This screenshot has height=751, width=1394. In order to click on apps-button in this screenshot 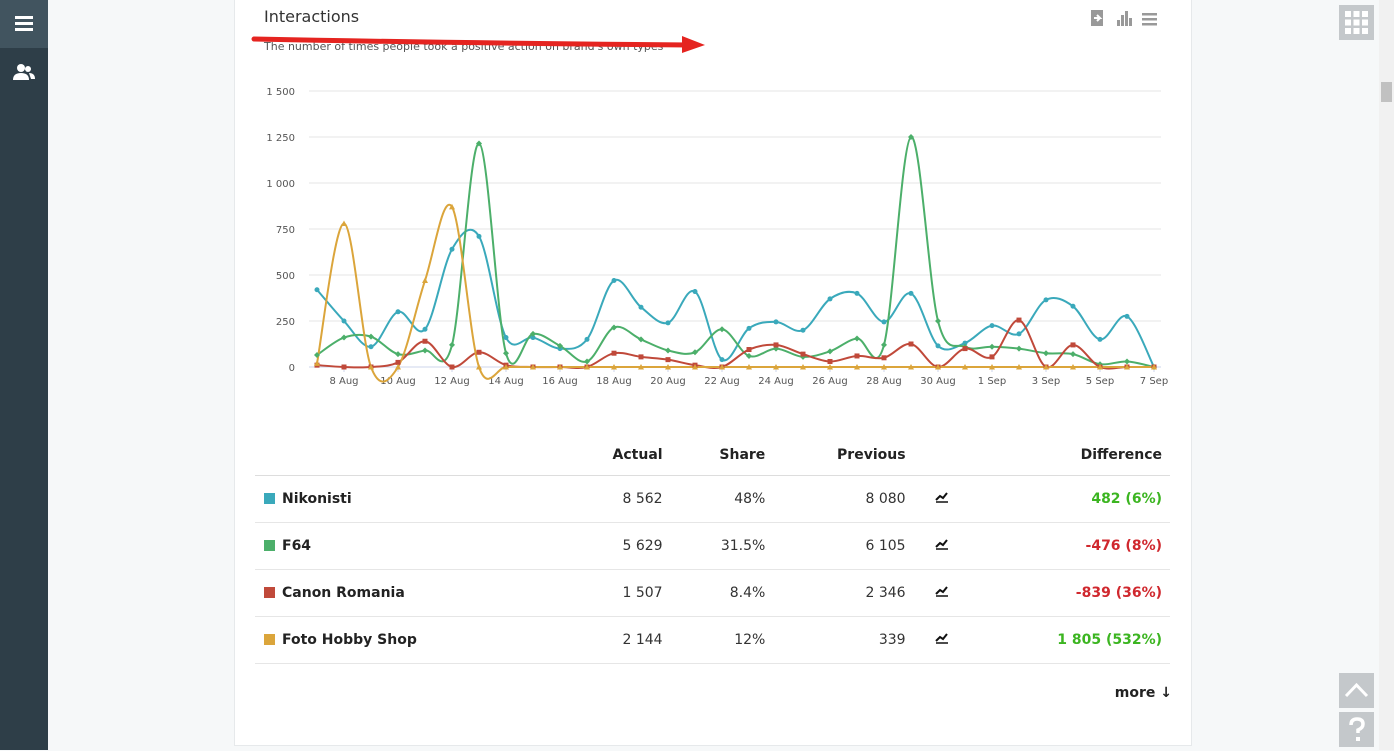, I will do `click(1356, 22)`.